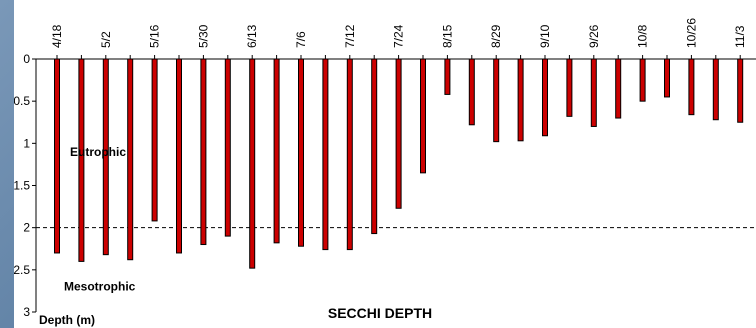  Describe the element at coordinates (22, 270) in the screenshot. I see `y-tick-label: 2.5` at that location.